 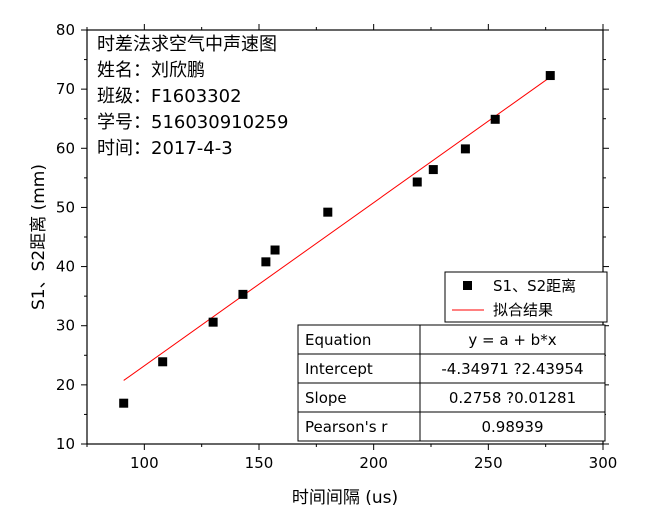 I want to click on stats-value-slope: 0.2758 ?0.01281, so click(x=512, y=398).